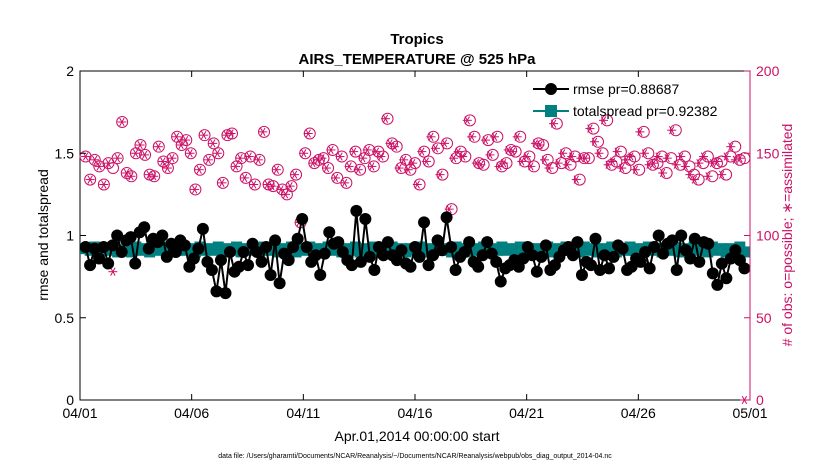  I want to click on legend: rmse pr=0.88687 totalspread pr=0.92382, so click(625, 100).